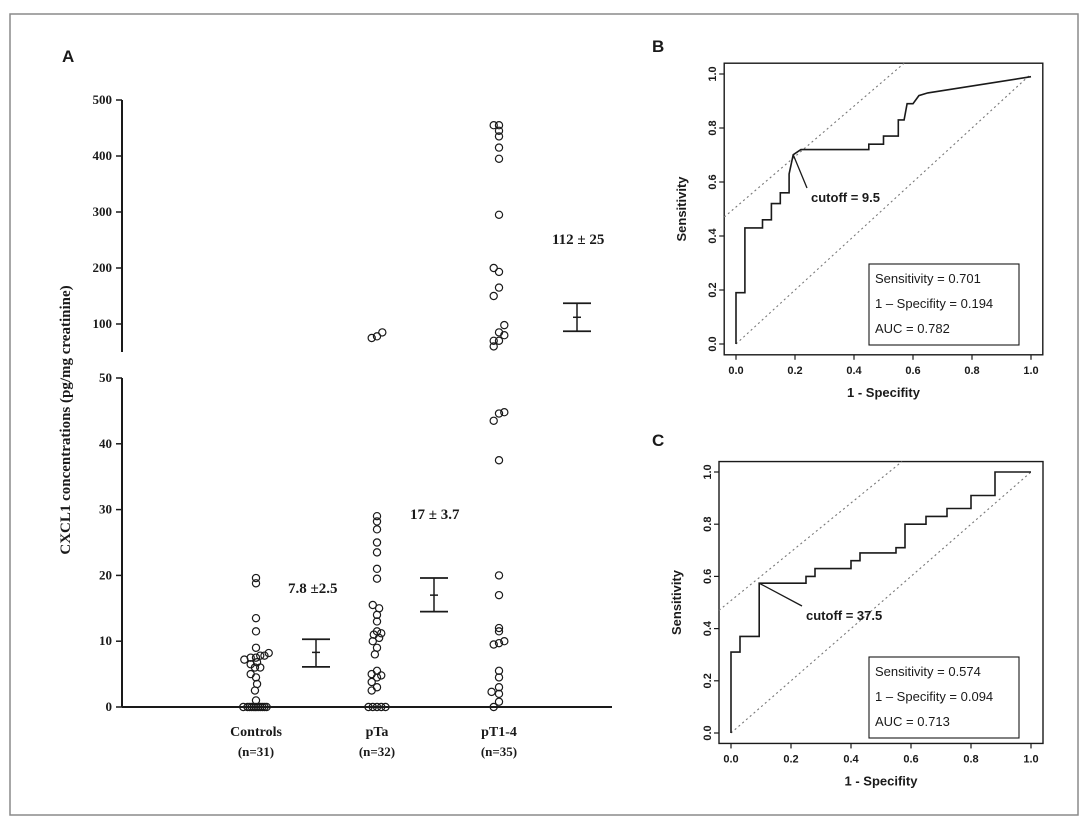  I want to click on y-tick-label: 300, so click(103, 211).